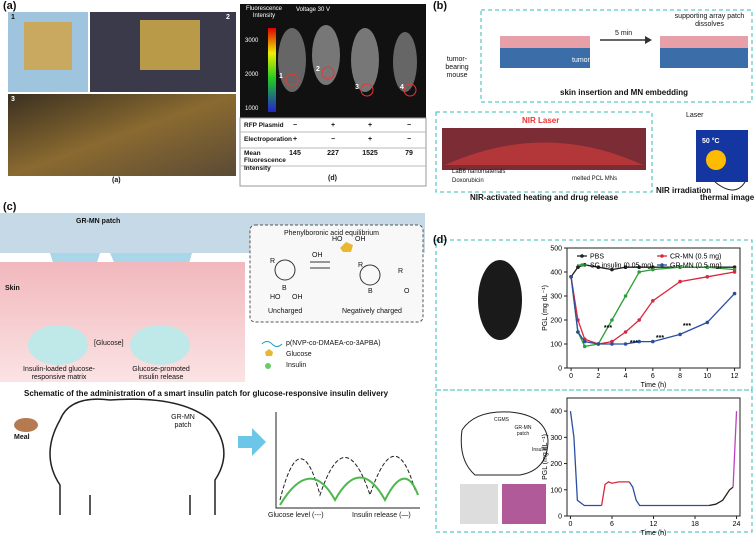  Describe the element at coordinates (716, 160) in the screenshot. I see `hot-spot` at that location.